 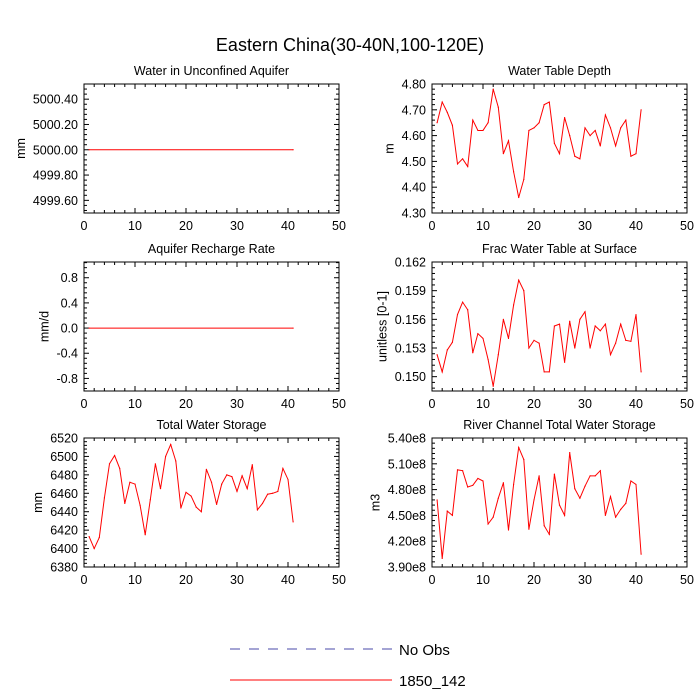 What do you see at coordinates (414, 136) in the screenshot?
I see `y-tick-label: 4.60` at bounding box center [414, 136].